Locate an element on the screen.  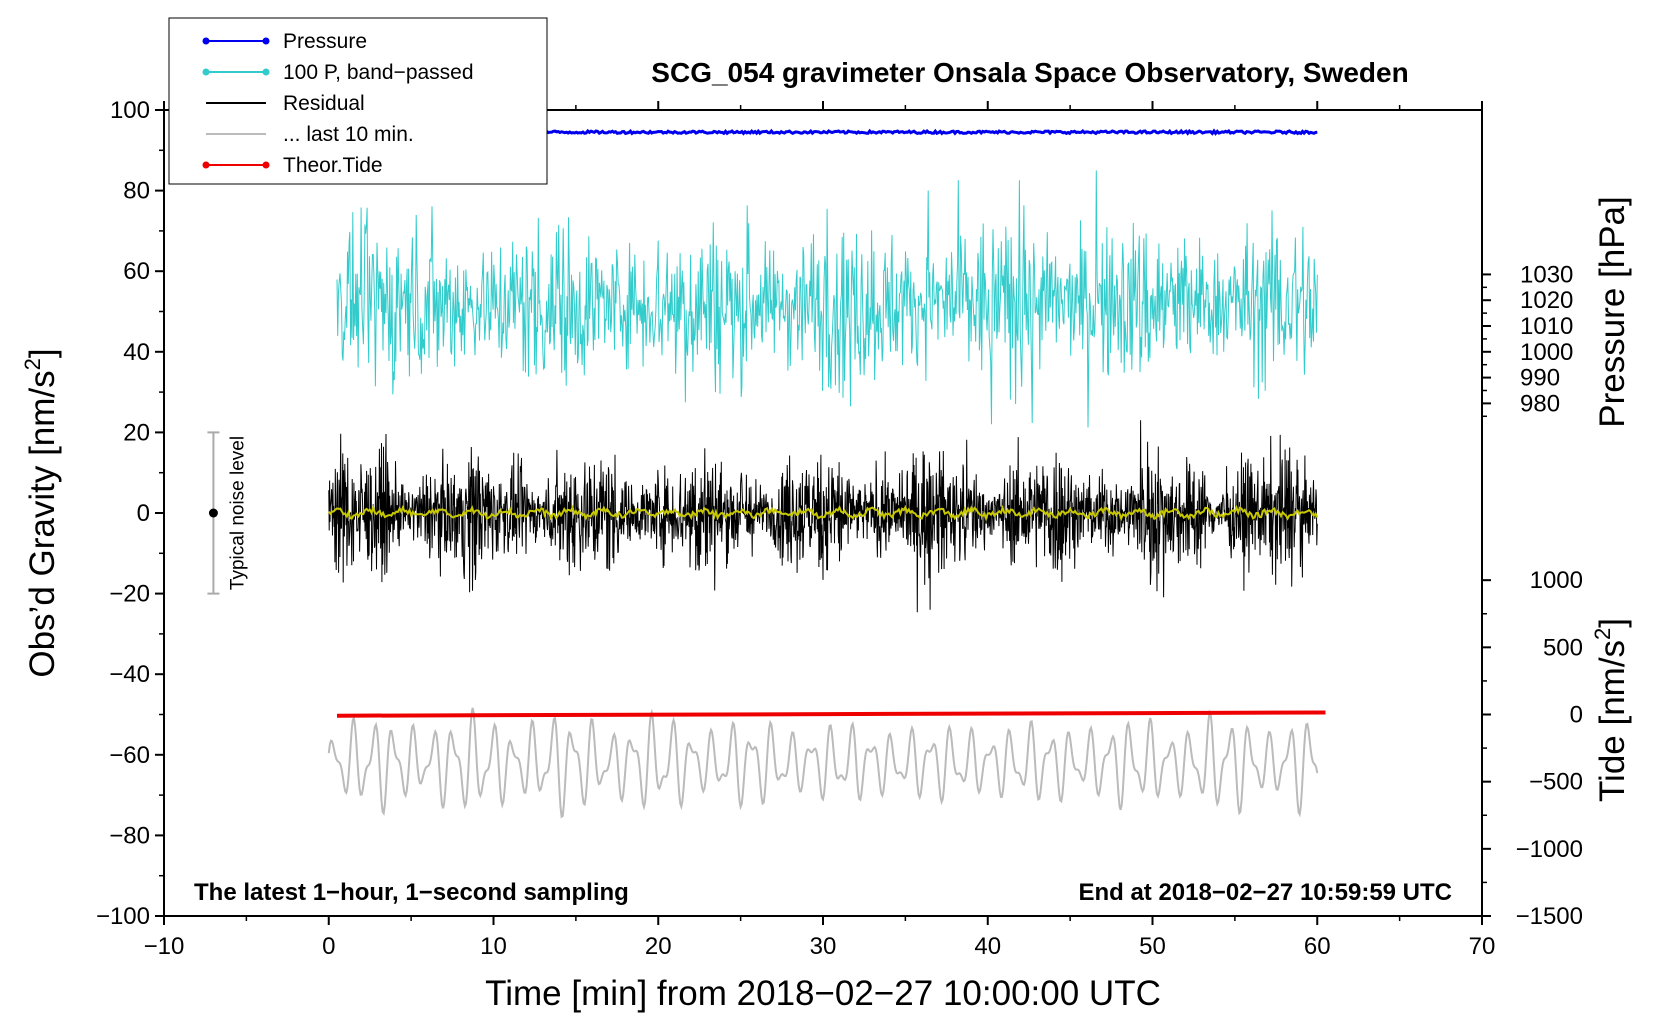
x-tick-label: 30 is located at coordinates (823, 946).